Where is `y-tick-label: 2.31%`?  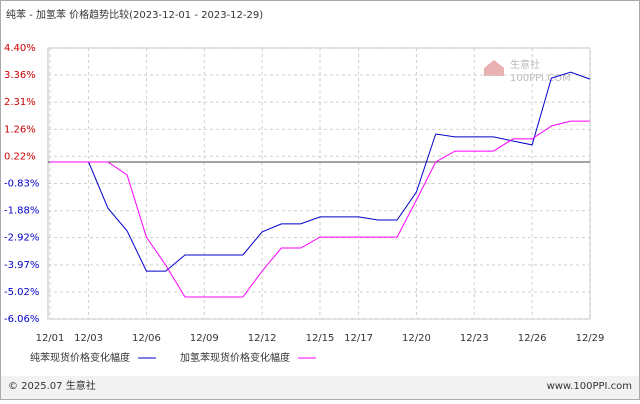
y-tick-label: 2.31% is located at coordinates (20, 102).